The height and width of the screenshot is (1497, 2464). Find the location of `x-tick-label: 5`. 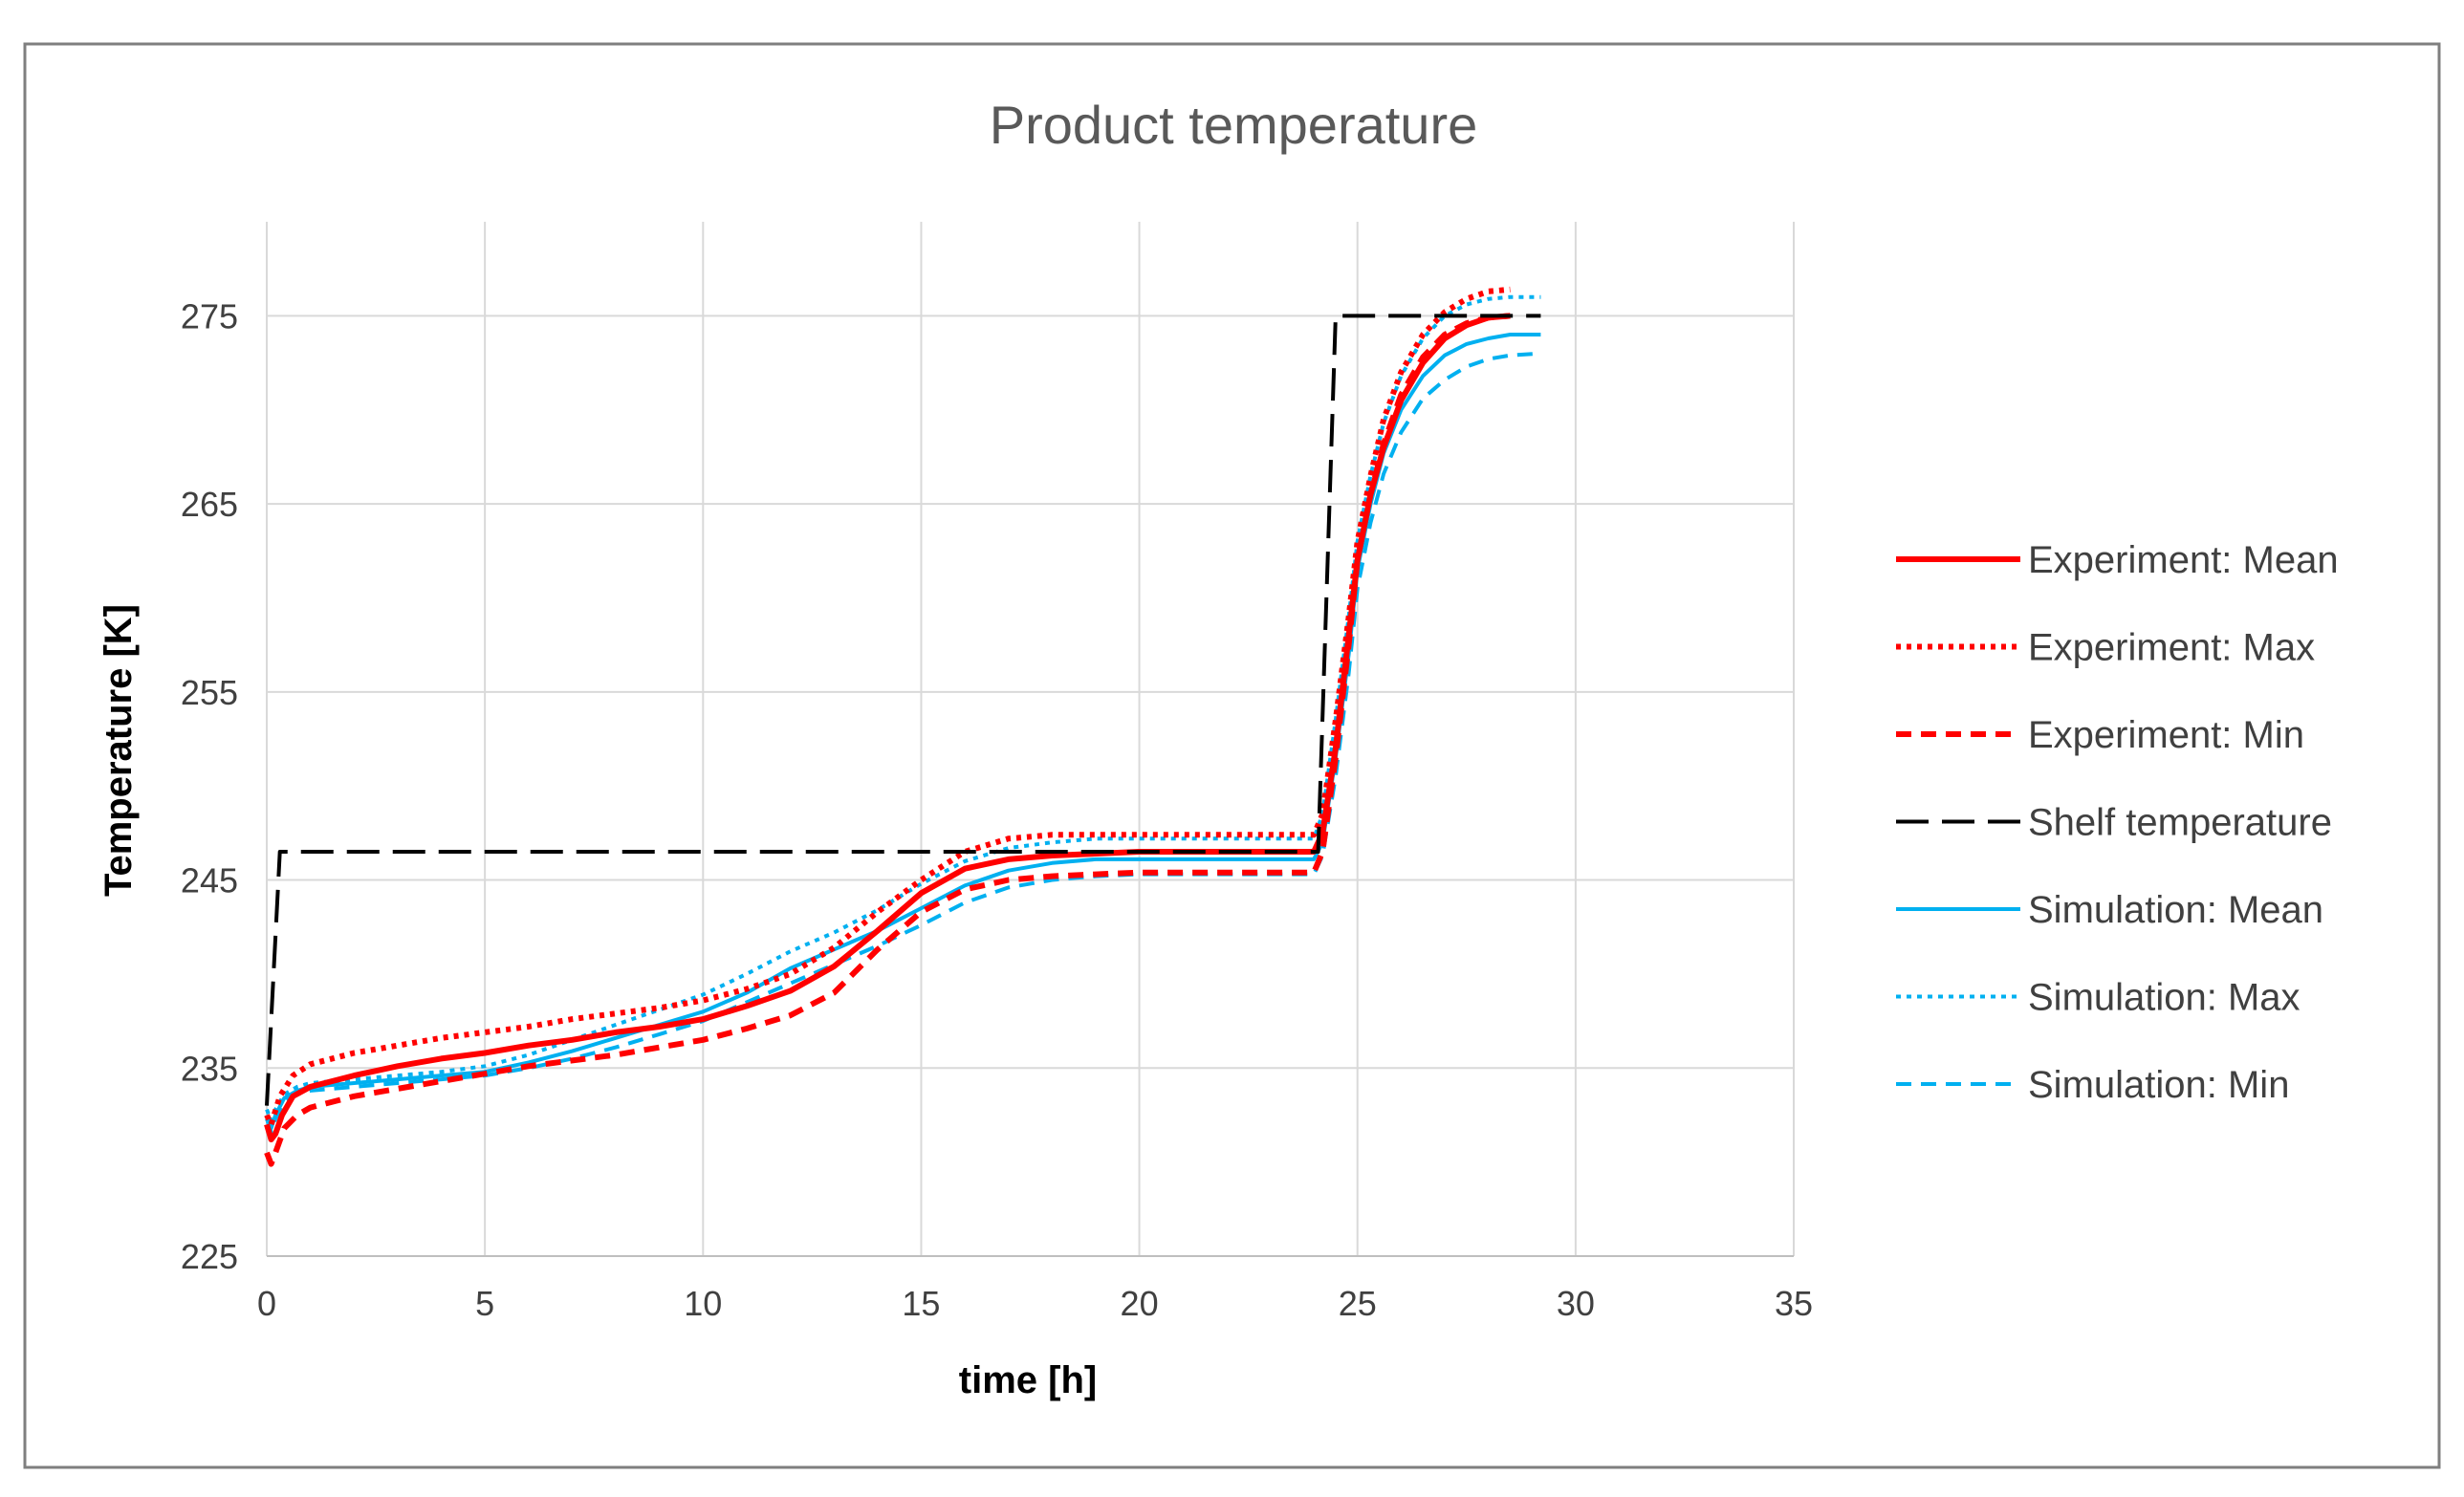

x-tick-label: 5 is located at coordinates (484, 1303).